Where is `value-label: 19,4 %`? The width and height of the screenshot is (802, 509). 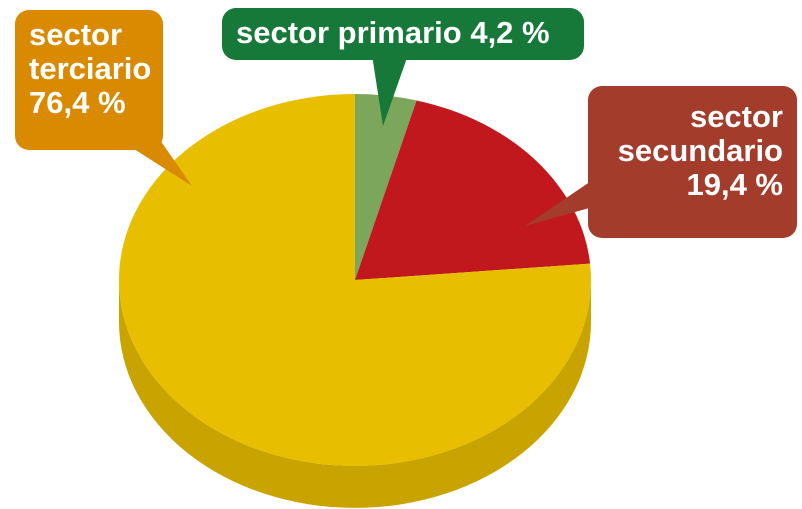 value-label: 19,4 % is located at coordinates (734, 184).